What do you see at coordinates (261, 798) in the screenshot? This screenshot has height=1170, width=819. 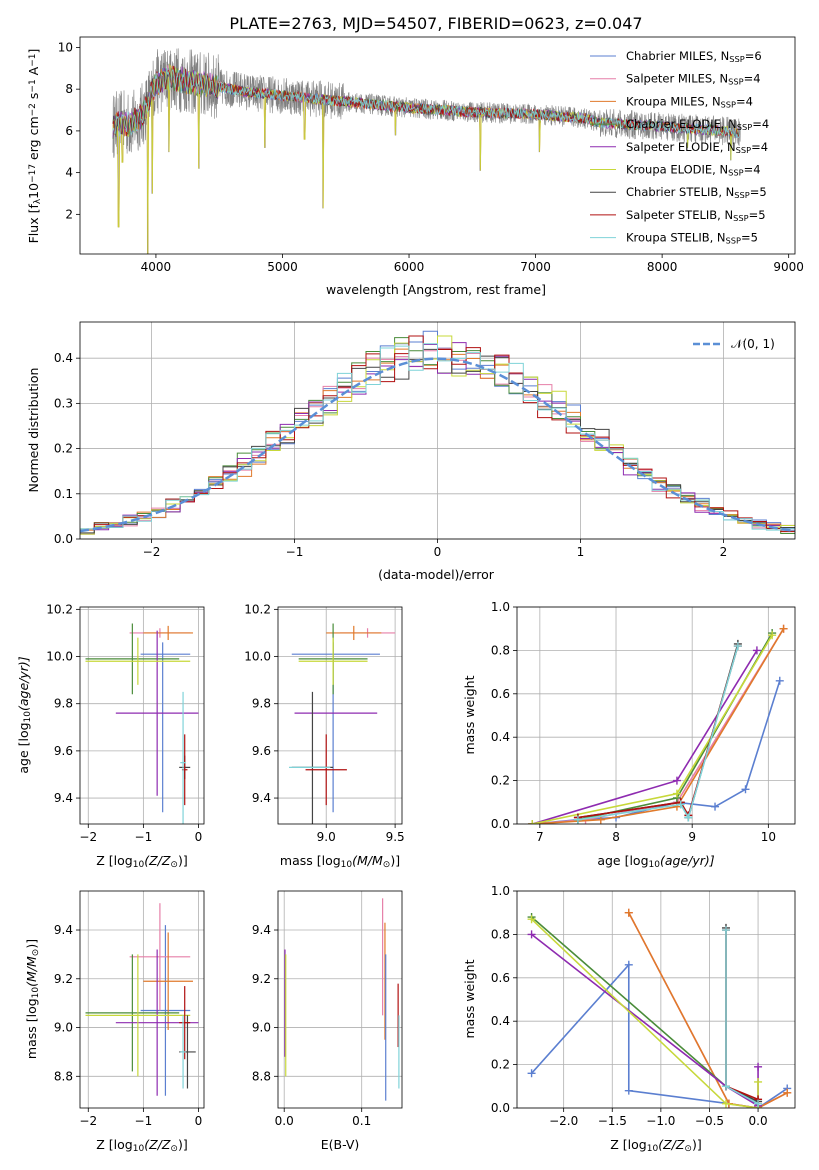 I see `age_vs_mass-ytick-label: 9.4` at bounding box center [261, 798].